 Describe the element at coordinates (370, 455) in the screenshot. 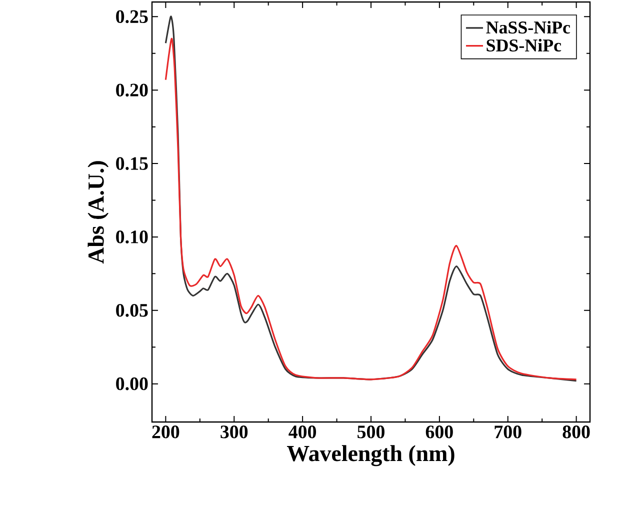

I see `x-axis-title: Wavelength (nm)` at that location.